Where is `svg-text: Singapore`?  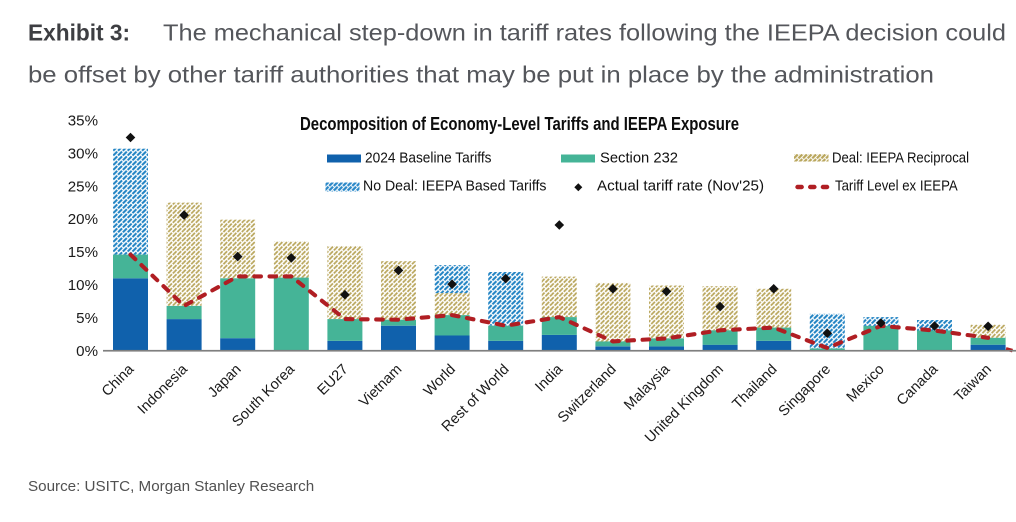 svg-text: Singapore is located at coordinates (805, 391).